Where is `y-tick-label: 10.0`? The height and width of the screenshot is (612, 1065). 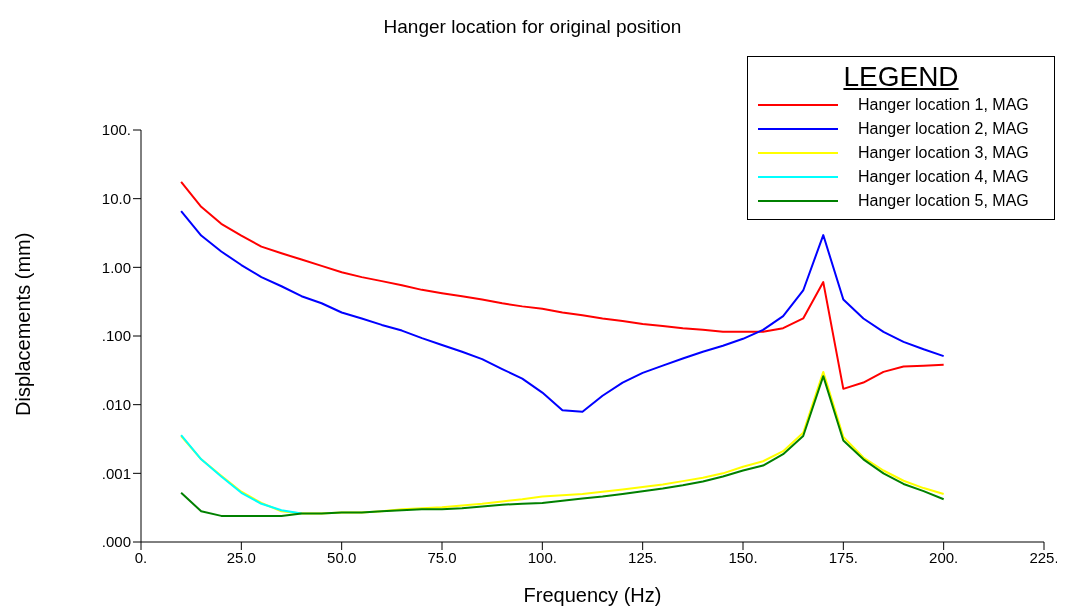 y-tick-label: 10.0 is located at coordinates (116, 198).